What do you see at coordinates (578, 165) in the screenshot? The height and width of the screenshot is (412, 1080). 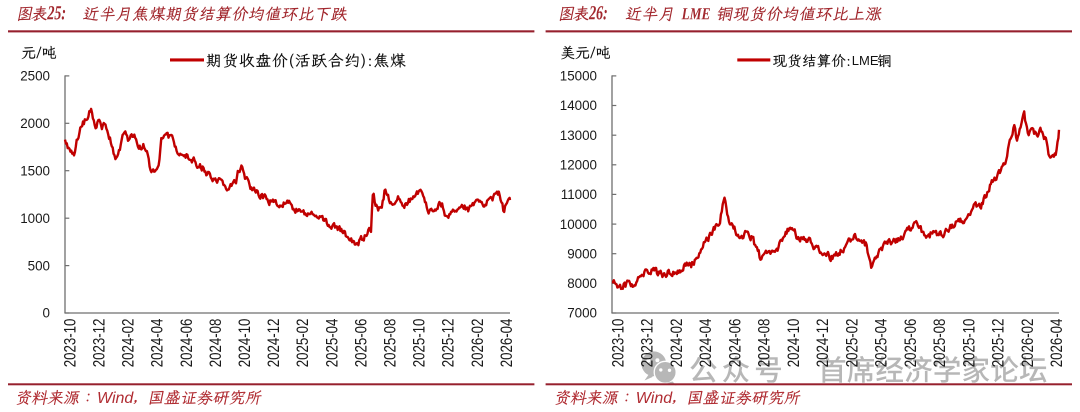 I see `svg-text: 12000` at bounding box center [578, 165].